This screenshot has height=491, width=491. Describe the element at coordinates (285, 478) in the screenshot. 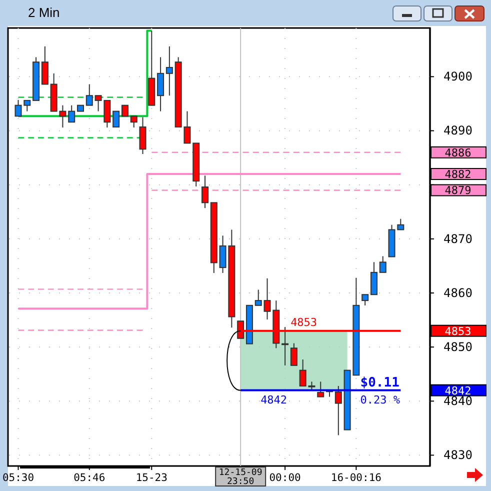

I see `x-tick-label: 00:00` at that location.